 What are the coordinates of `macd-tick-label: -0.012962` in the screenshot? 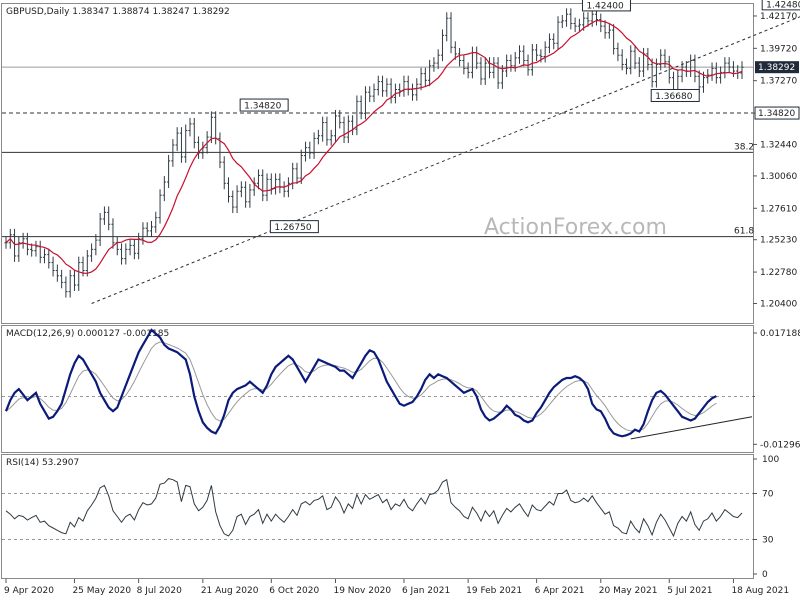 It's located at (780, 445).